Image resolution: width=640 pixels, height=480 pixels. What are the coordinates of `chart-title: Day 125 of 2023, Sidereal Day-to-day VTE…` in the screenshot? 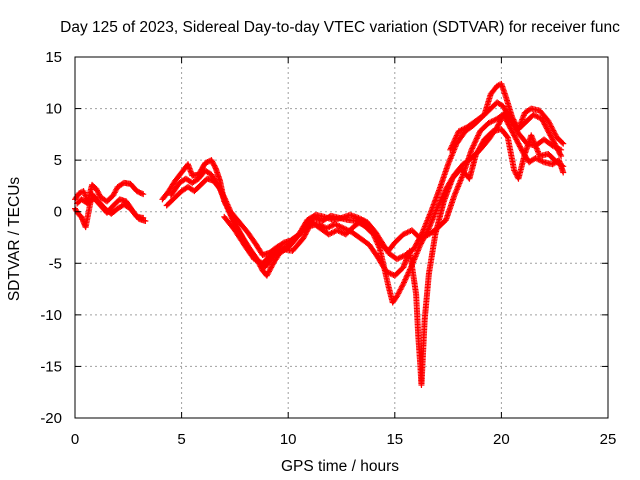 It's located at (340, 27).